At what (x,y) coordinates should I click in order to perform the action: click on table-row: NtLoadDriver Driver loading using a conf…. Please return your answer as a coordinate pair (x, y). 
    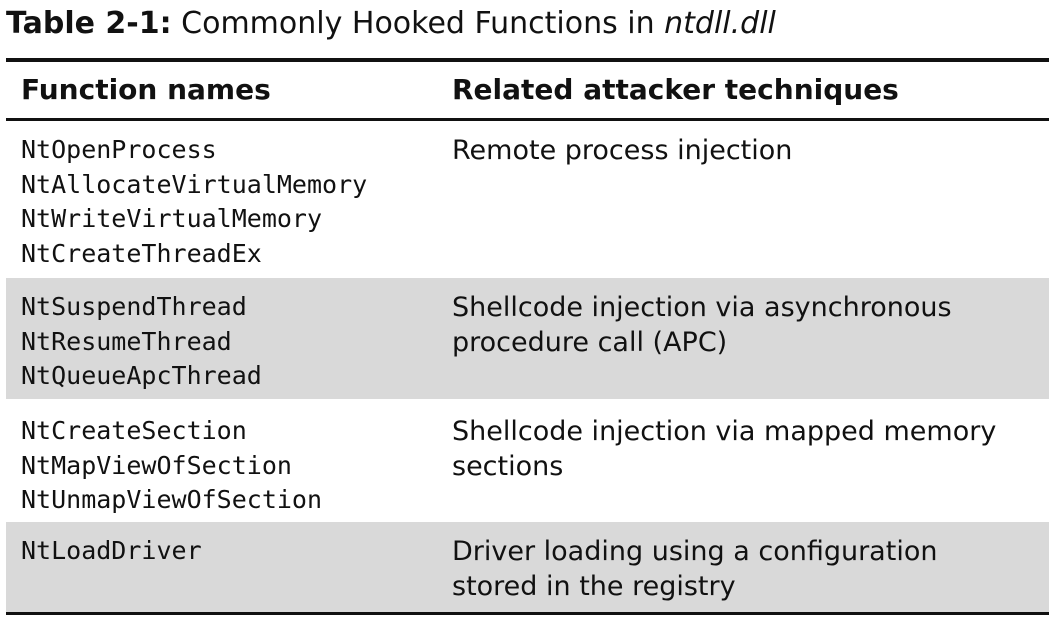
    Looking at the image, I should click on (527, 567).